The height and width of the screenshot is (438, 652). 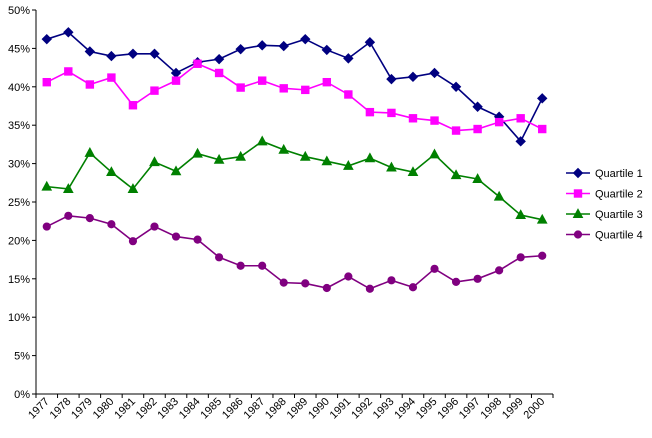 I want to click on x-tick-label: 1993, so click(x=384, y=409).